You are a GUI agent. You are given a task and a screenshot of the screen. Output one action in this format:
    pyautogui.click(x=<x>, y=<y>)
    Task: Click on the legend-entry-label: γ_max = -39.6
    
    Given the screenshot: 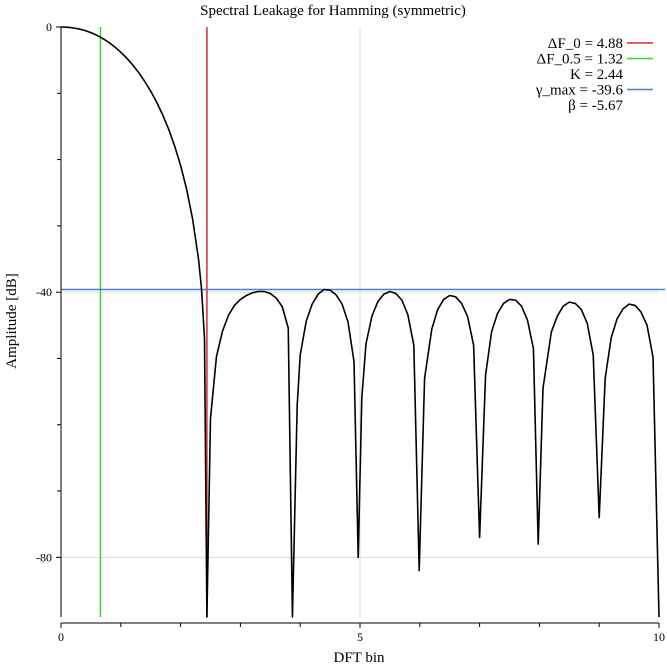 What is the action you would take?
    pyautogui.click(x=579, y=91)
    